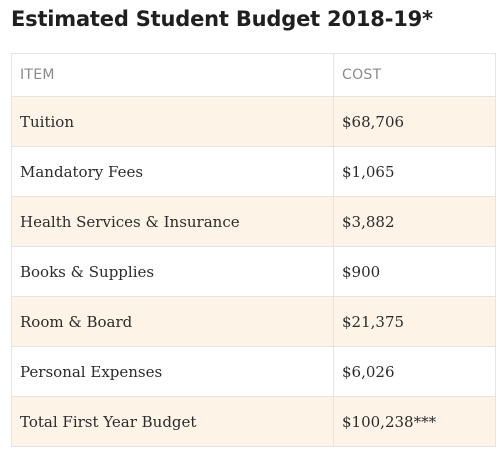  I want to click on item-cell: Room & Board, so click(172, 321).